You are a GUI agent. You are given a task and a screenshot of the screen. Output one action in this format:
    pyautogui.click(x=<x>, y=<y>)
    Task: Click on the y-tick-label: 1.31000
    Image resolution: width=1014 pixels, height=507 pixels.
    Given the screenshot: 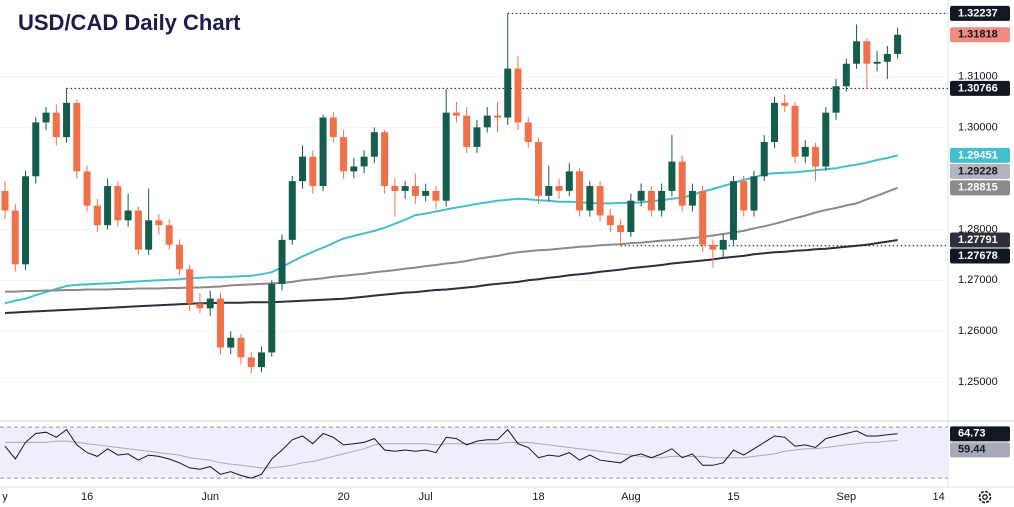 What is the action you would take?
    pyautogui.click(x=978, y=76)
    